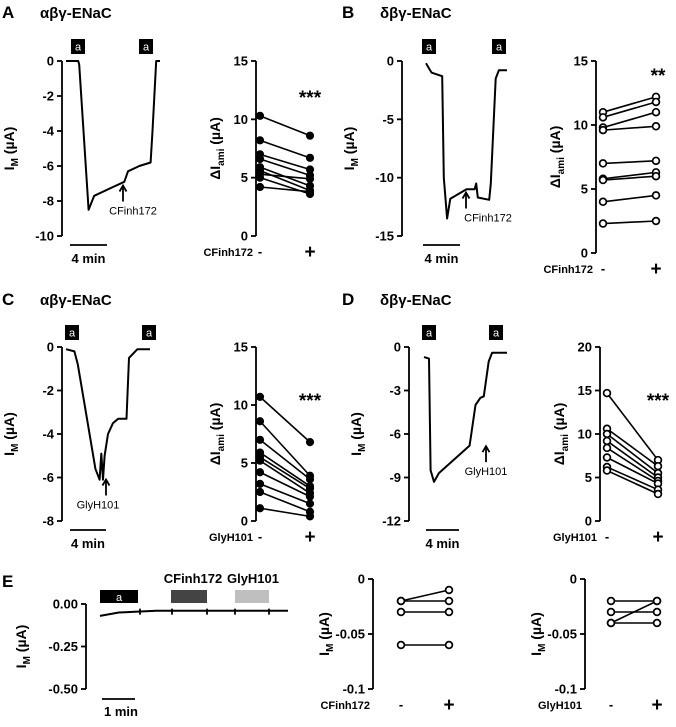 The width and height of the screenshot is (676, 727). I want to click on panel-title-d: δβγ-ENaC, so click(416, 300).